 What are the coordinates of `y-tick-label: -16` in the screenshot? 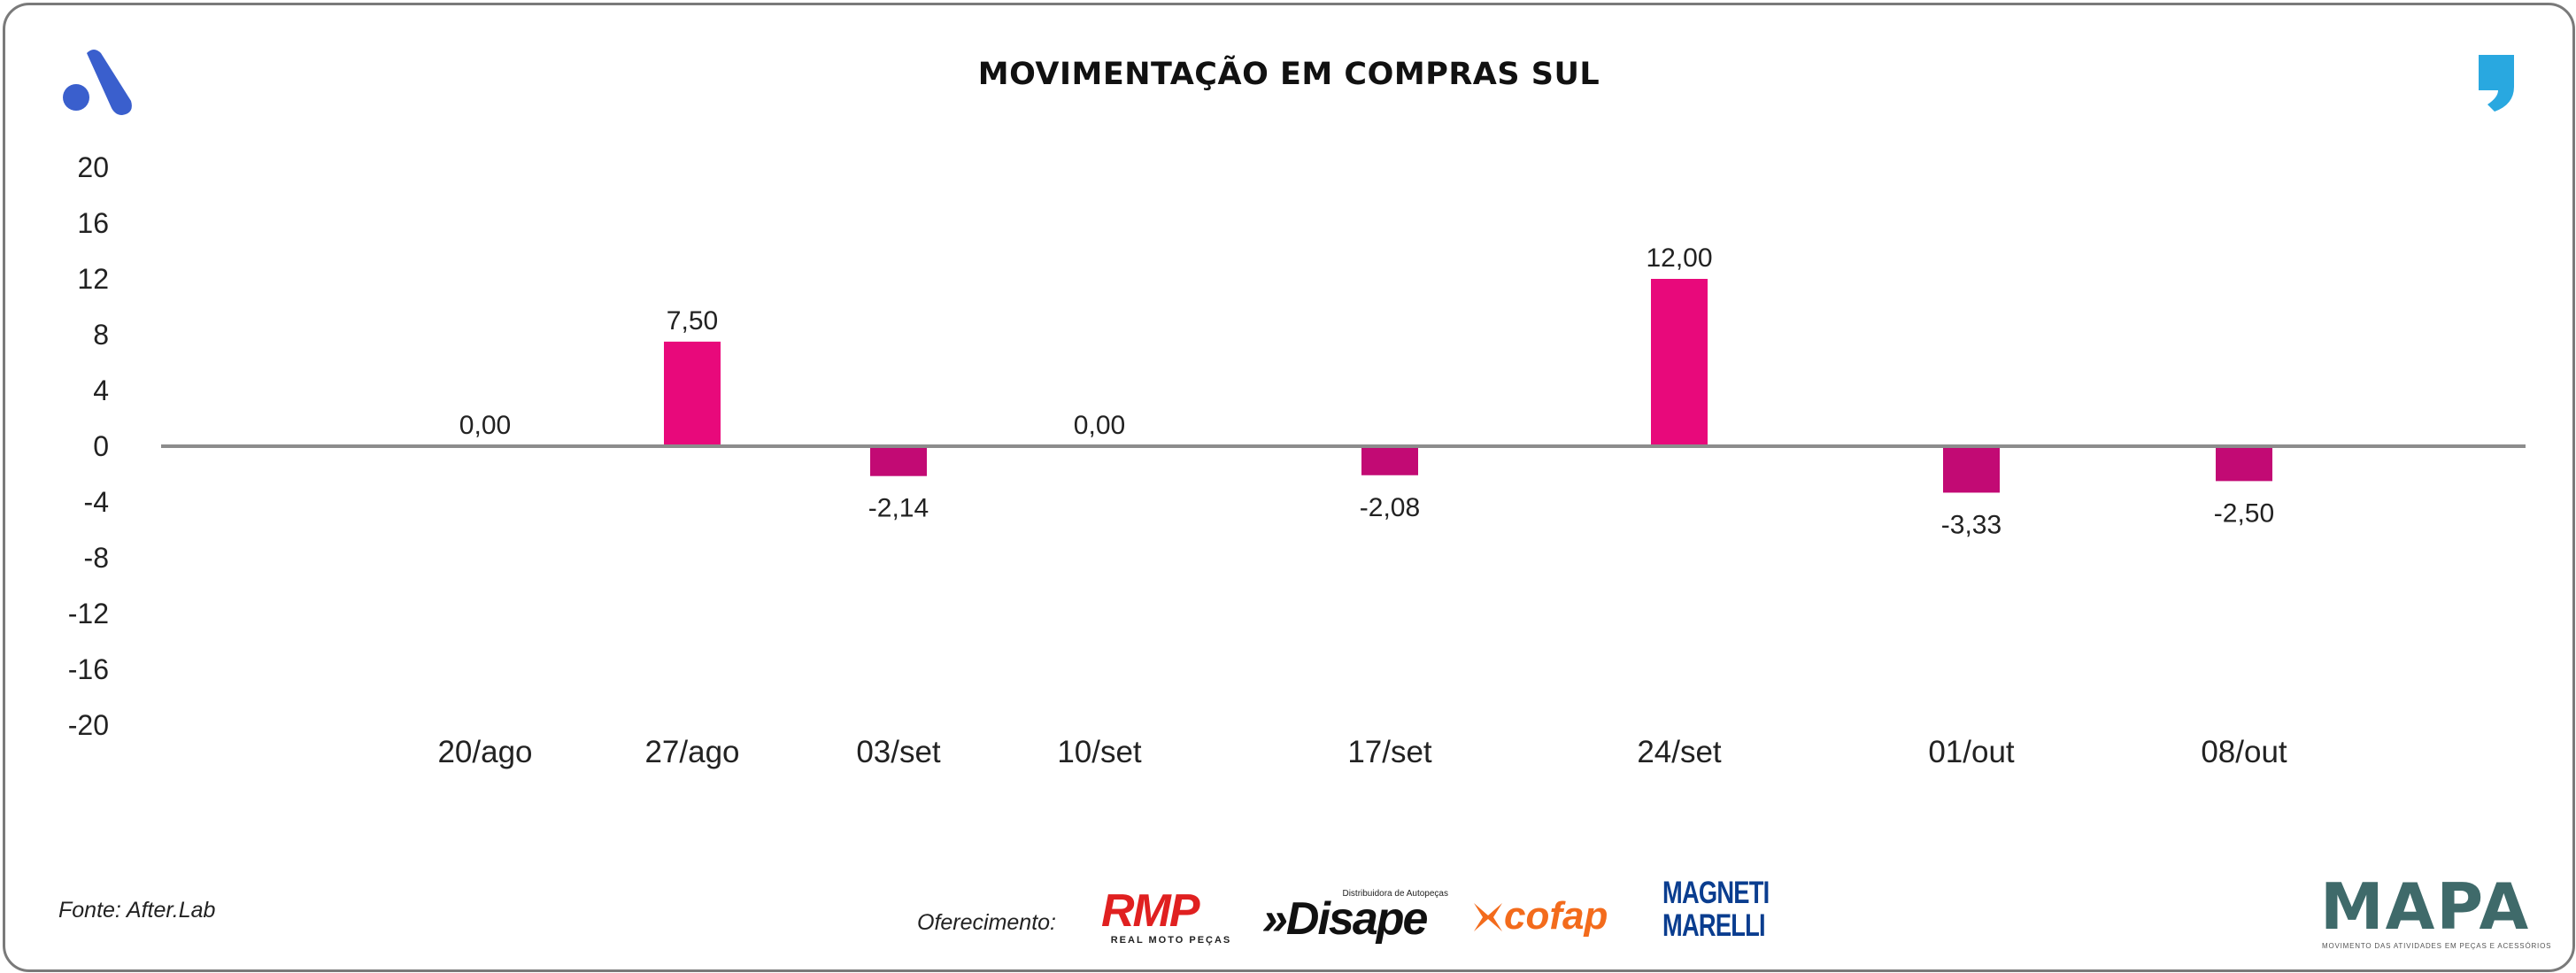 It's located at (88, 669).